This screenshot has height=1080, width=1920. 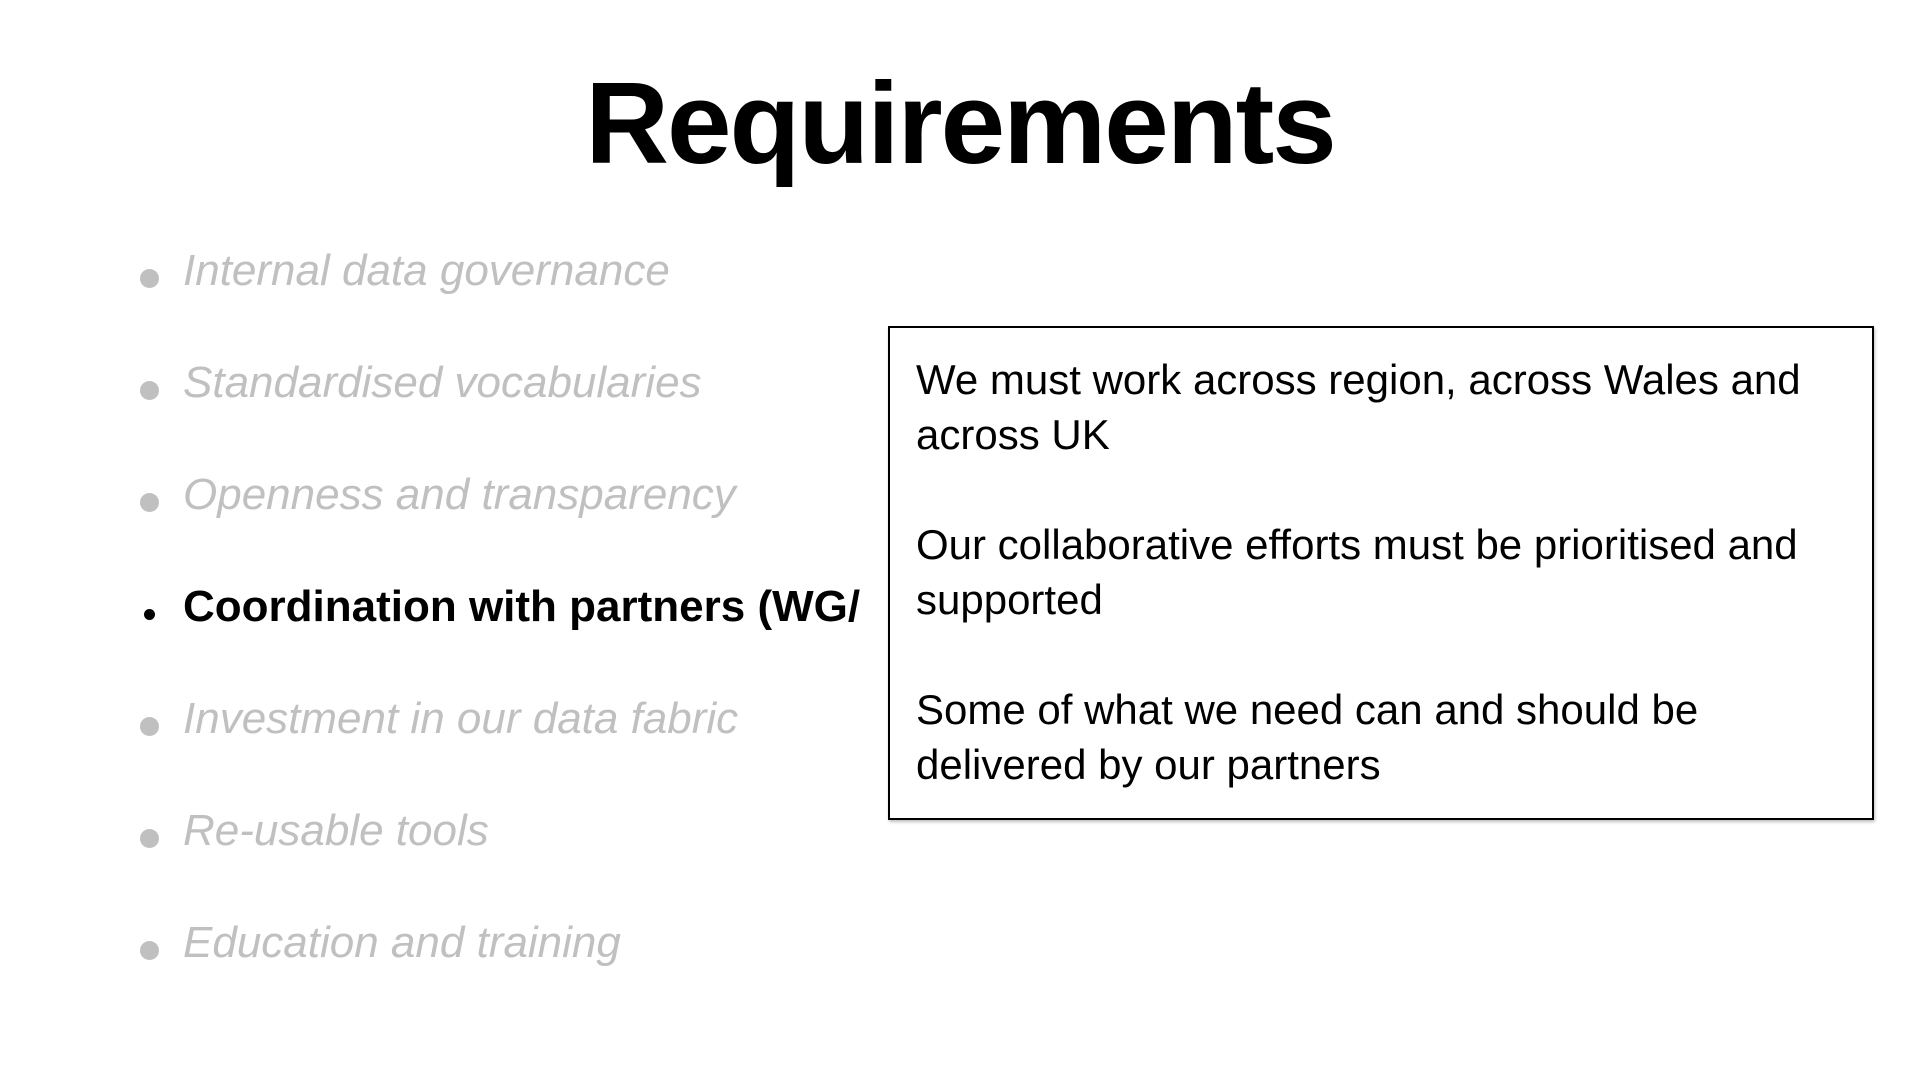 I want to click on bullet-item-internal-data-governance: Internal data governance, so click(x=500, y=301).